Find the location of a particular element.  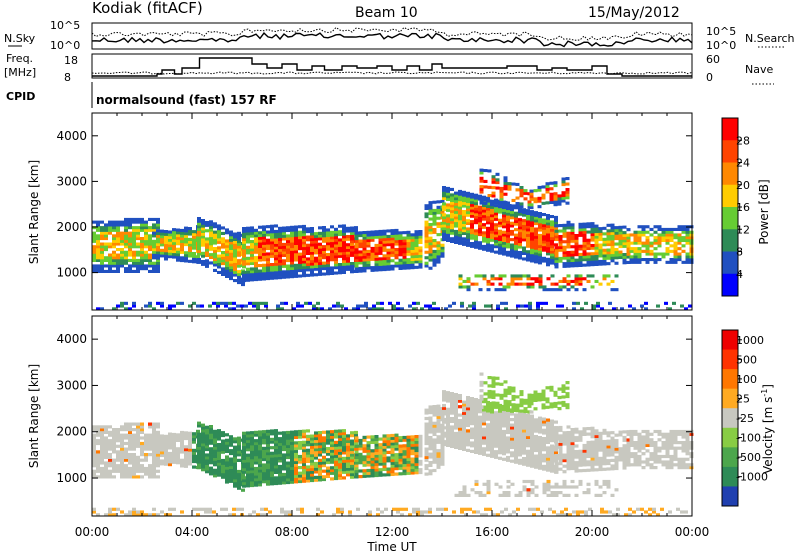

nsky-panel: N.Sky 10^5 10^0 10^5 10^0 N.Search is located at coordinates (399, 35).